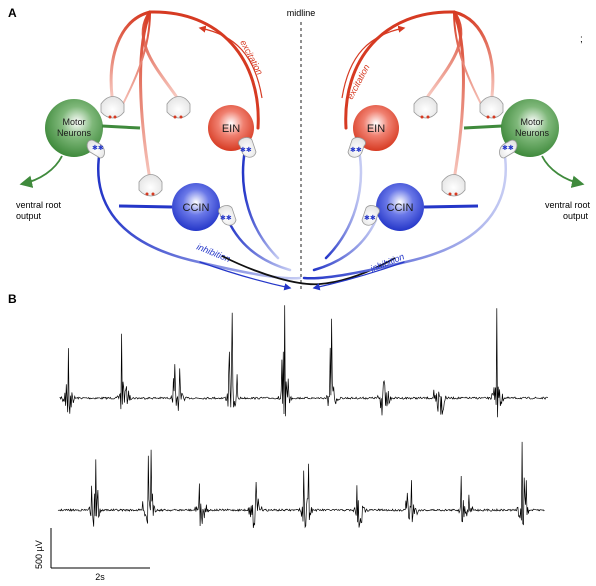  What do you see at coordinates (231, 129) in the screenshot?
I see `left-ein-label: EIN` at bounding box center [231, 129].